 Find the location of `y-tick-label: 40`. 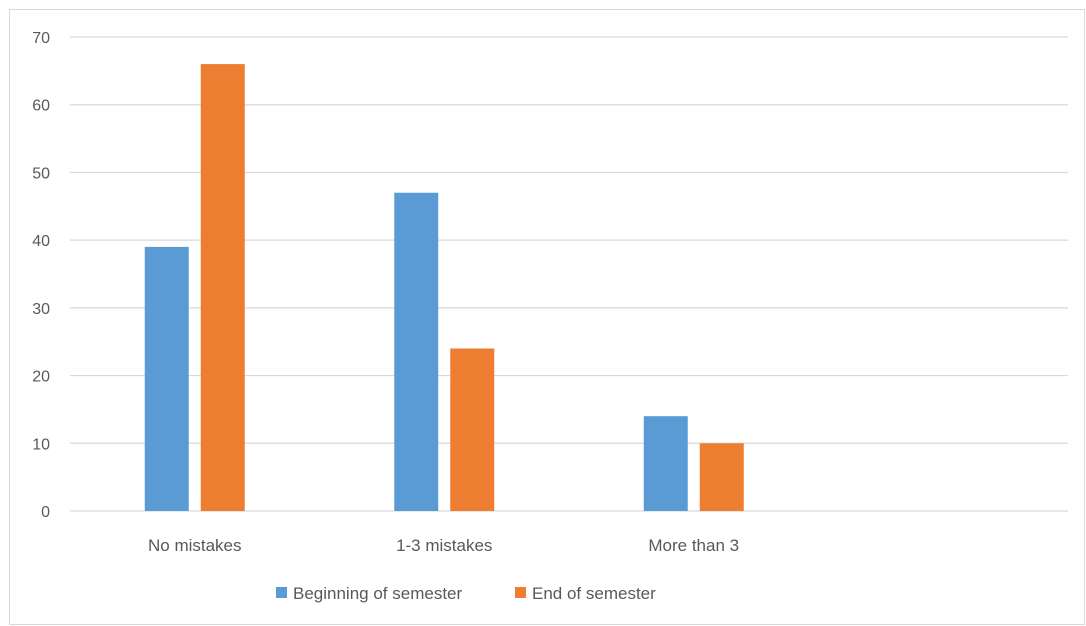

y-tick-label: 40 is located at coordinates (41, 241).